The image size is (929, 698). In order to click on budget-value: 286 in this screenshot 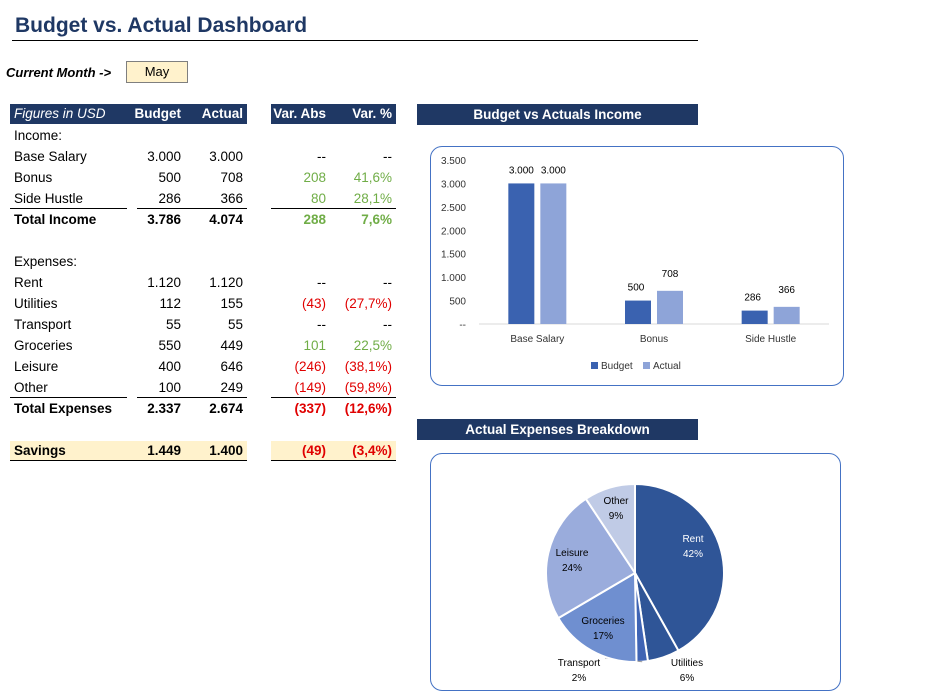, I will do `click(169, 198)`.